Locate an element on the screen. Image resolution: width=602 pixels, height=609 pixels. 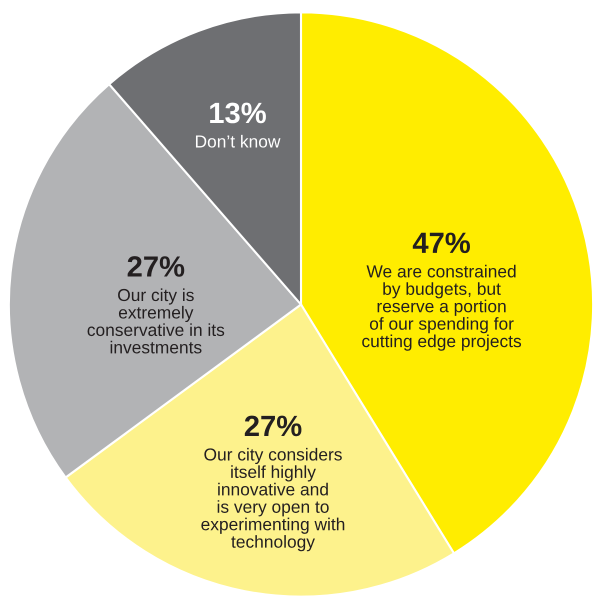
data-label: 47% is located at coordinates (441, 243).